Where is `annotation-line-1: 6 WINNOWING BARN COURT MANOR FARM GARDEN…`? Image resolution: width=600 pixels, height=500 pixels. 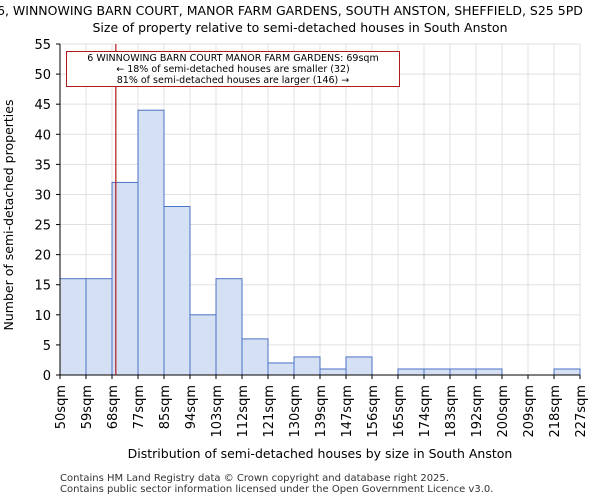
annotation-line-1: 6 WINNOWING BARN COURT MANOR FARM GARDEN… is located at coordinates (233, 58).